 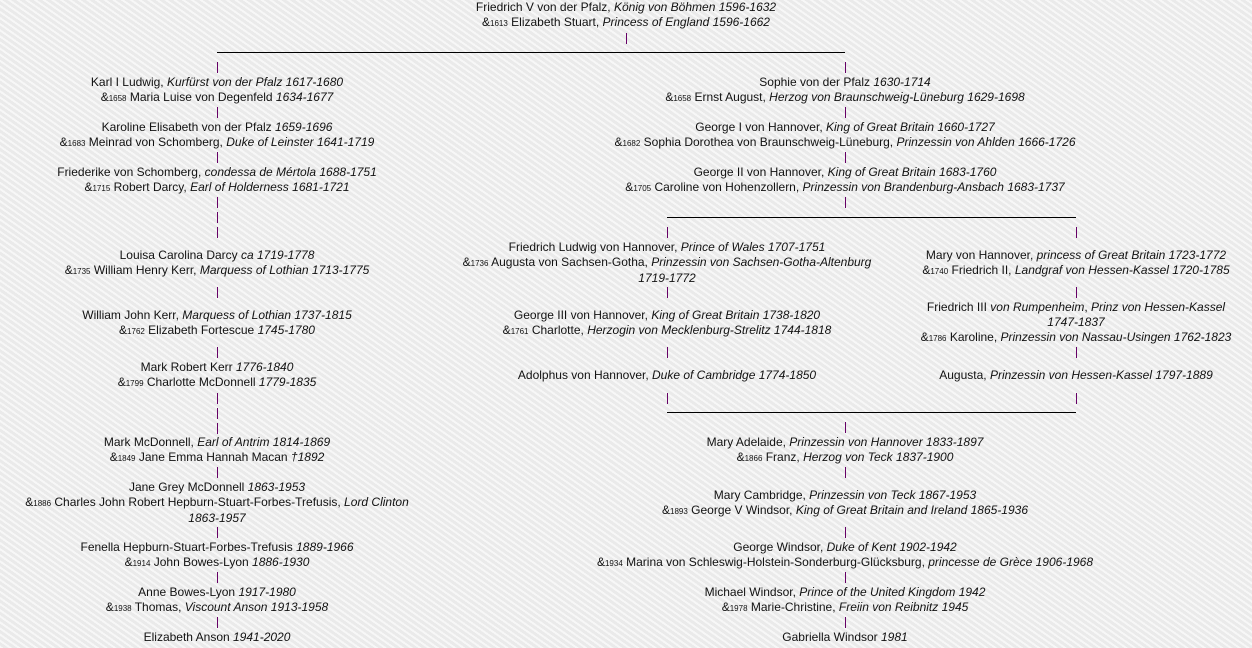 What do you see at coordinates (81, 271) in the screenshot?
I see `marriage-year: 1735` at bounding box center [81, 271].